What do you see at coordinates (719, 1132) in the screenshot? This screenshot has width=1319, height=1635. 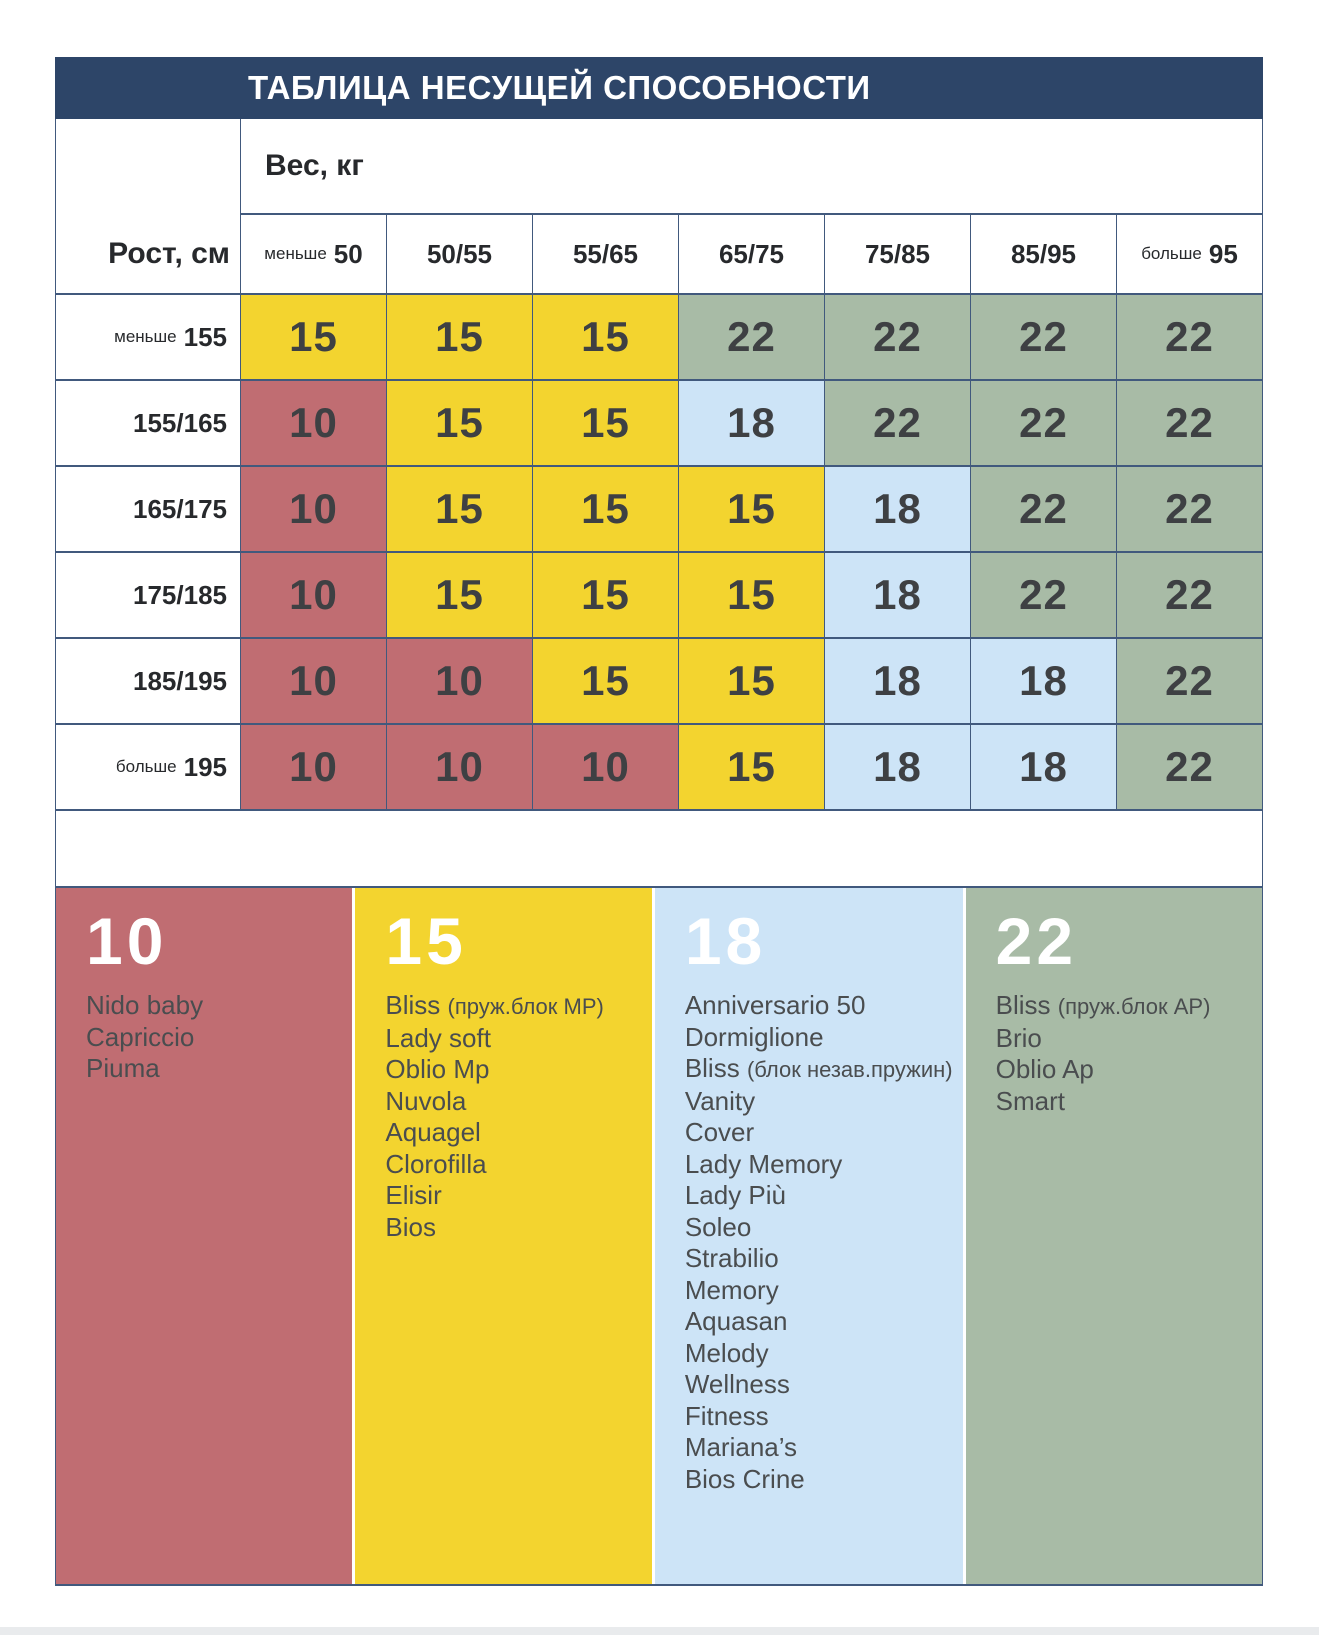 I see `legend-product: Cover` at bounding box center [719, 1132].